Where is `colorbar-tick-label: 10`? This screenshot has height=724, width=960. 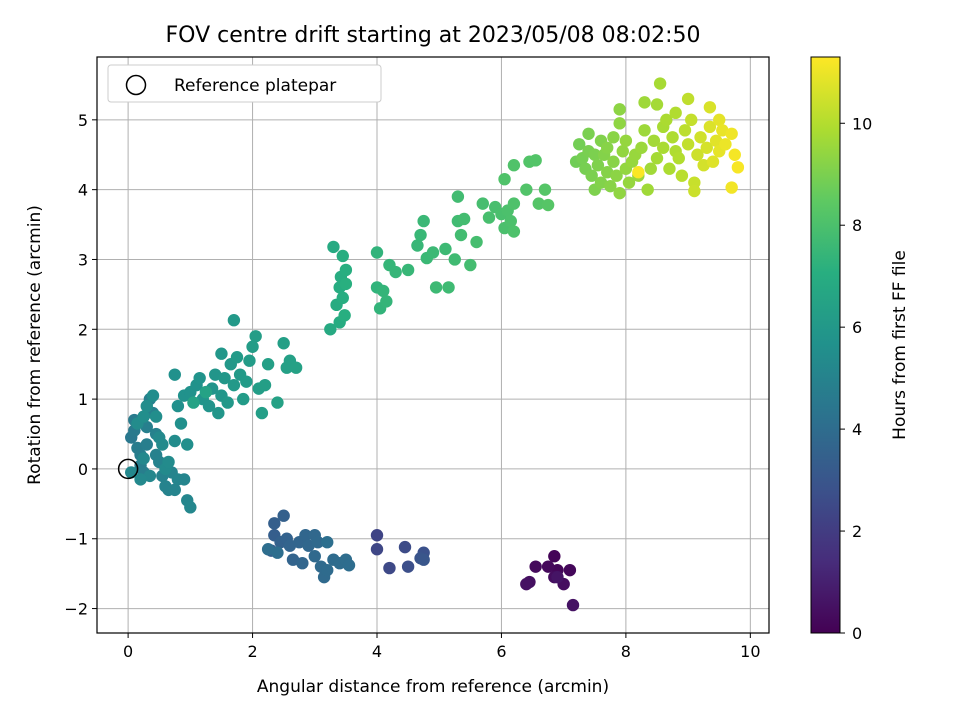
colorbar-tick-label: 10 is located at coordinates (862, 123).